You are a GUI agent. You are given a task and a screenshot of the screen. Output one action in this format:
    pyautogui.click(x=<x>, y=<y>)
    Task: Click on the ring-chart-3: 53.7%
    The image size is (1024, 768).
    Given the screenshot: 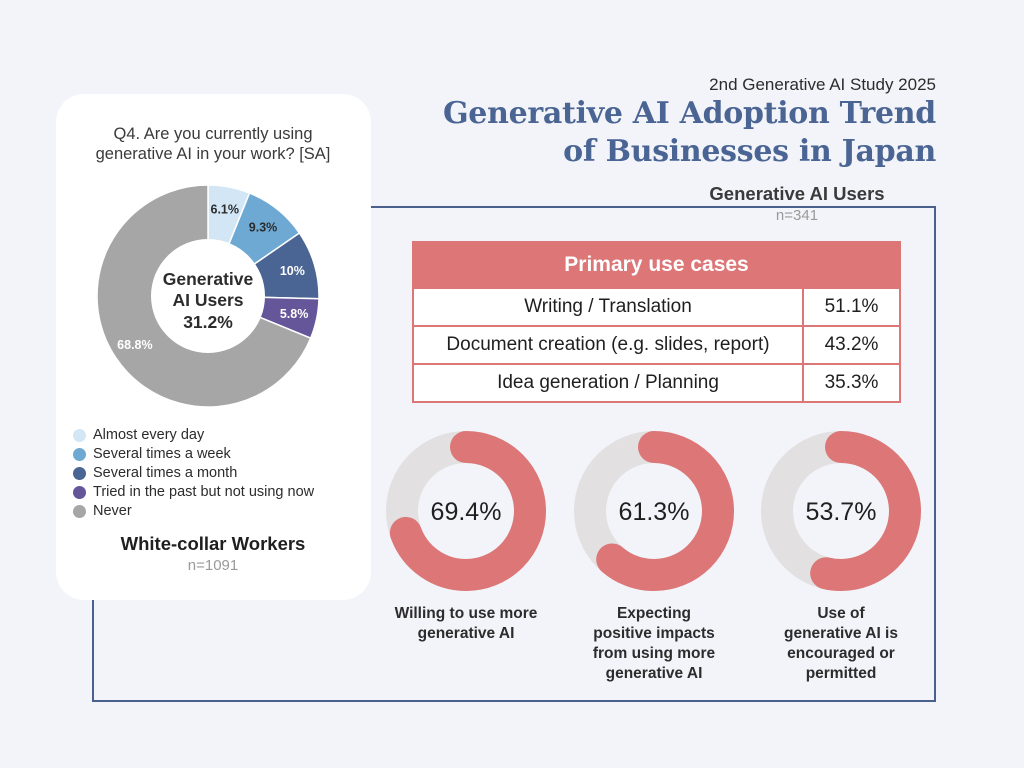 What is the action you would take?
    pyautogui.click(x=841, y=511)
    